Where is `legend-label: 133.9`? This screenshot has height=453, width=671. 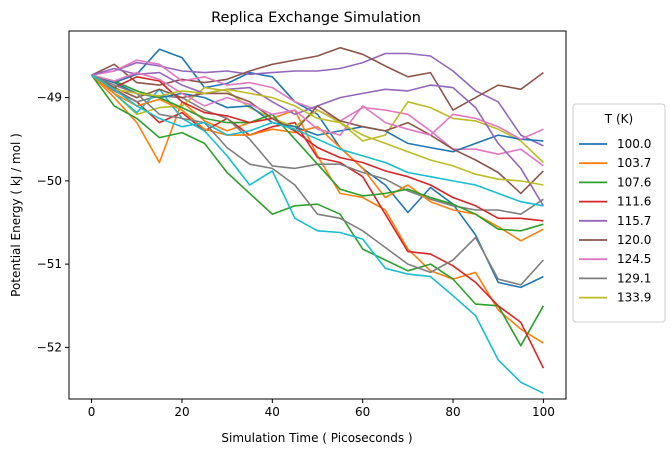
legend-label: 133.9 is located at coordinates (634, 298).